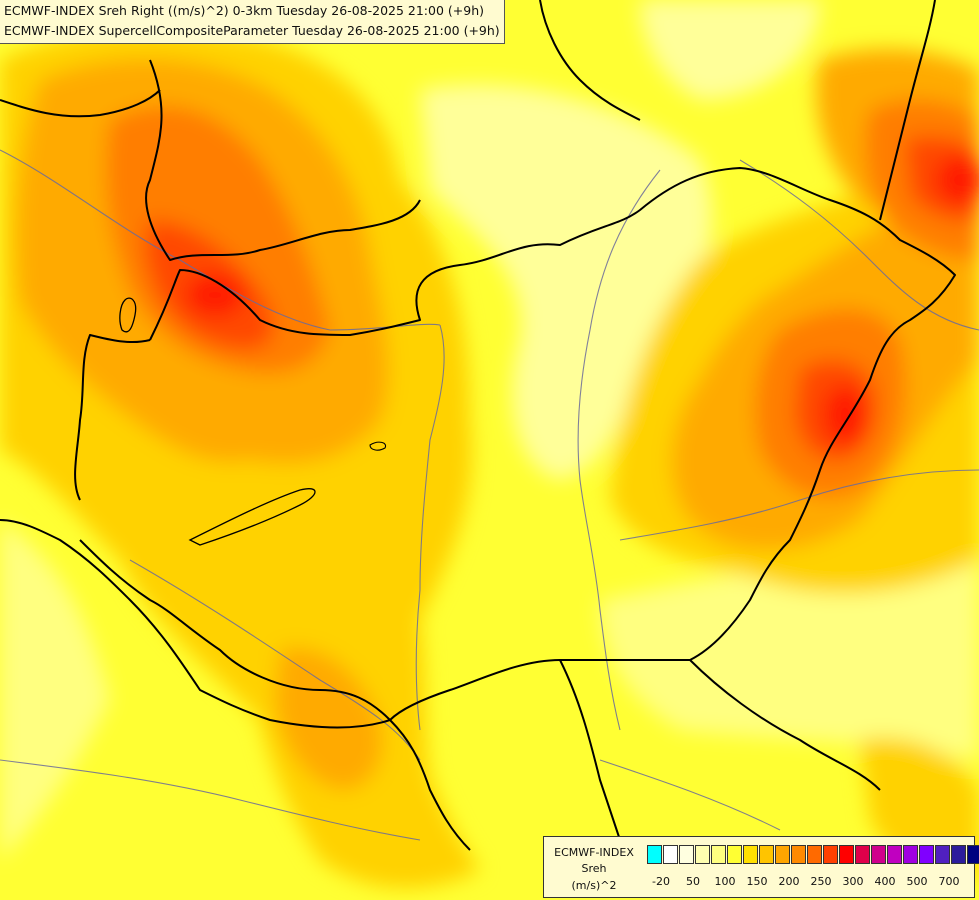 This screenshot has width=979, height=900. What do you see at coordinates (917, 881) in the screenshot?
I see `legend-tick-label: 500` at bounding box center [917, 881].